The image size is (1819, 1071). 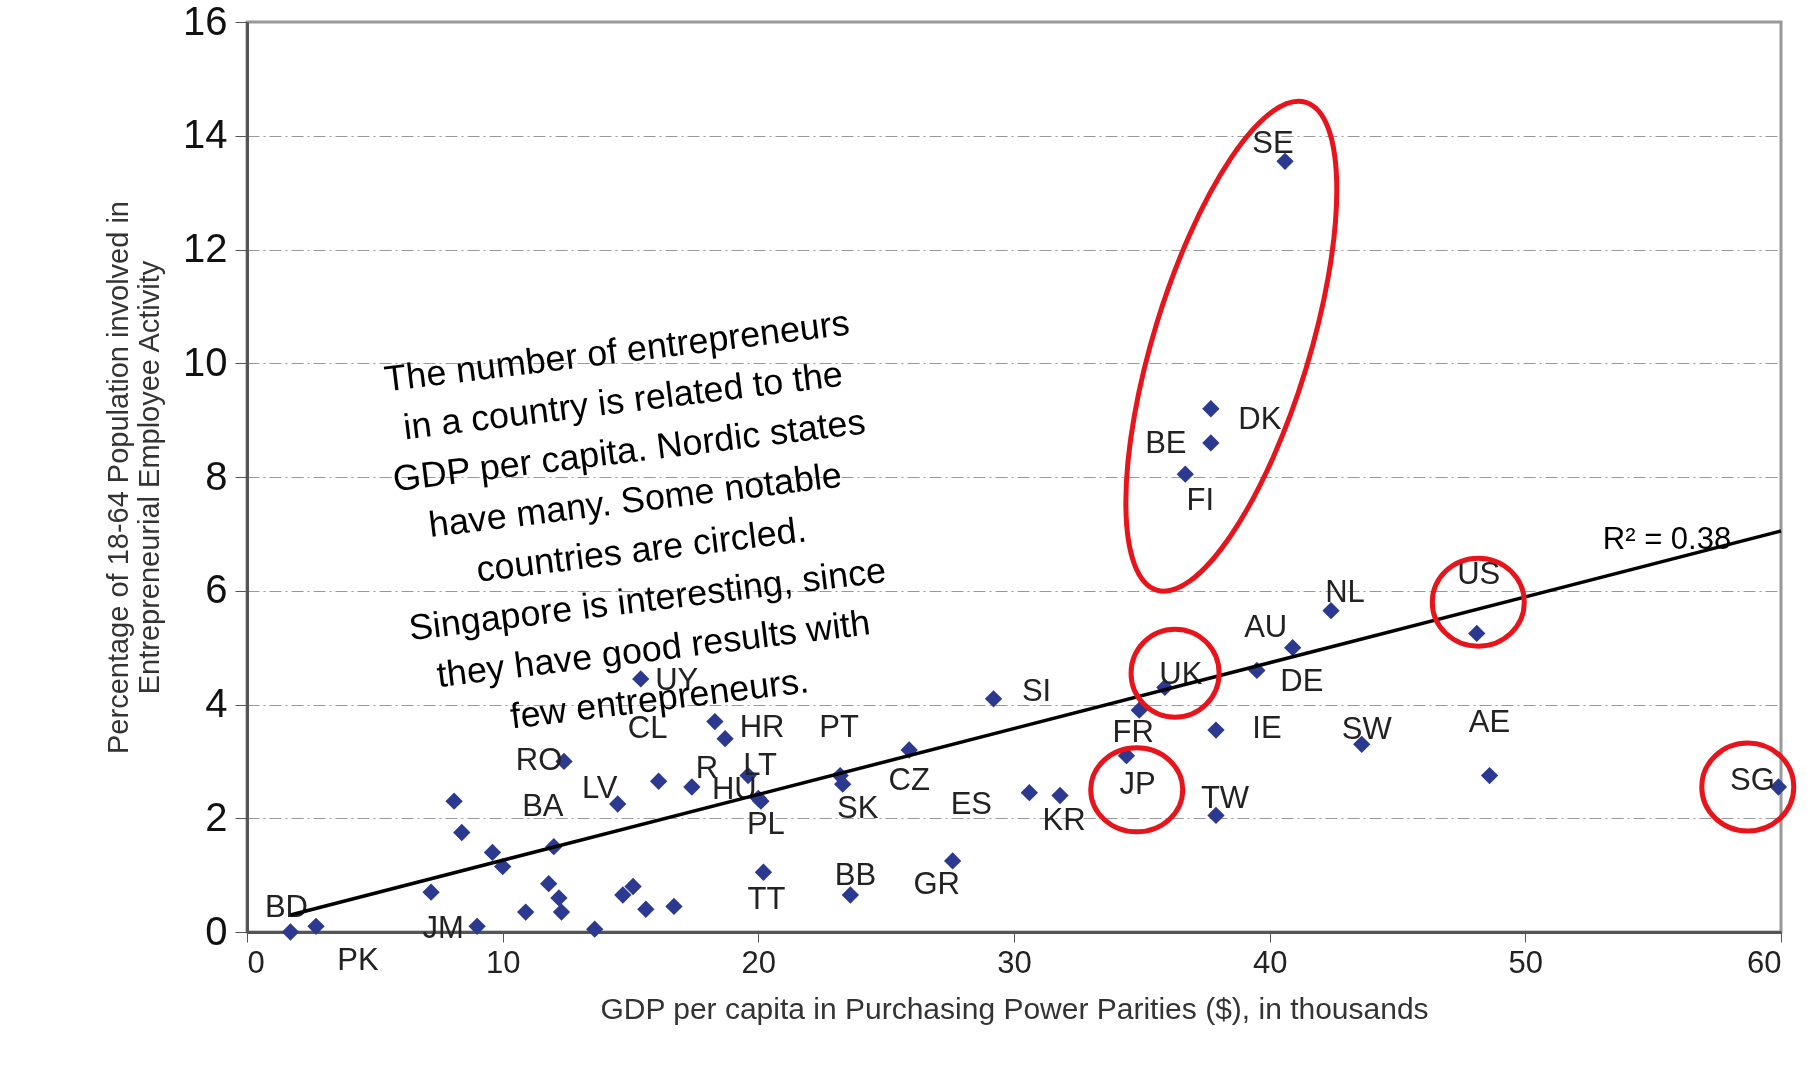 What do you see at coordinates (1764, 962) in the screenshot?
I see `x-tick-label: 60` at bounding box center [1764, 962].